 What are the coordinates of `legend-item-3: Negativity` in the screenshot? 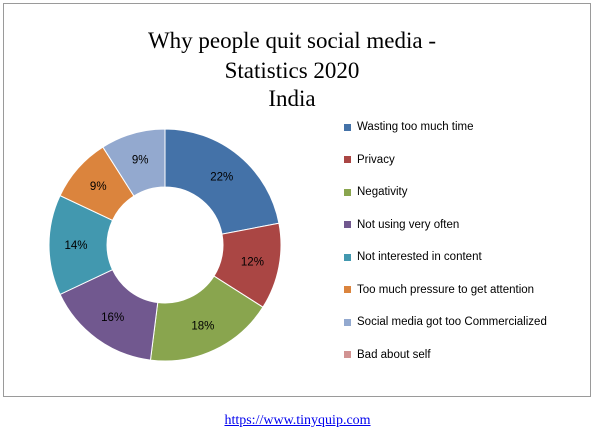 It's located at (376, 192).